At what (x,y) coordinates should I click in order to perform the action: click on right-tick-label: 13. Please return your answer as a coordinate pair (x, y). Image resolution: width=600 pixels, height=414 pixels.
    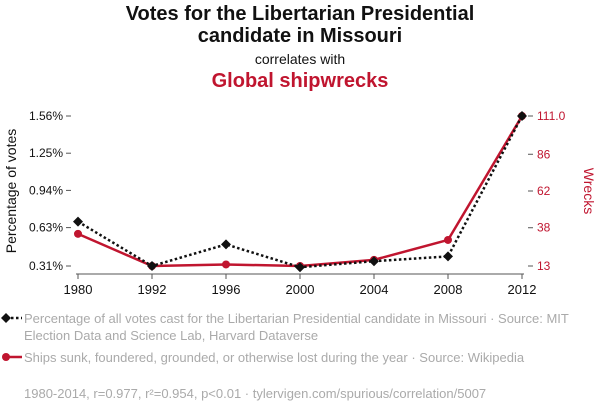
    Looking at the image, I should click on (544, 266).